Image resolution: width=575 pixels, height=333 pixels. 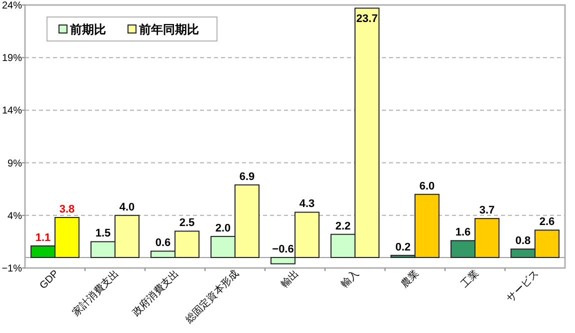 What do you see at coordinates (87, 29) in the screenshot?
I see `legend-label: 前期比` at bounding box center [87, 29].